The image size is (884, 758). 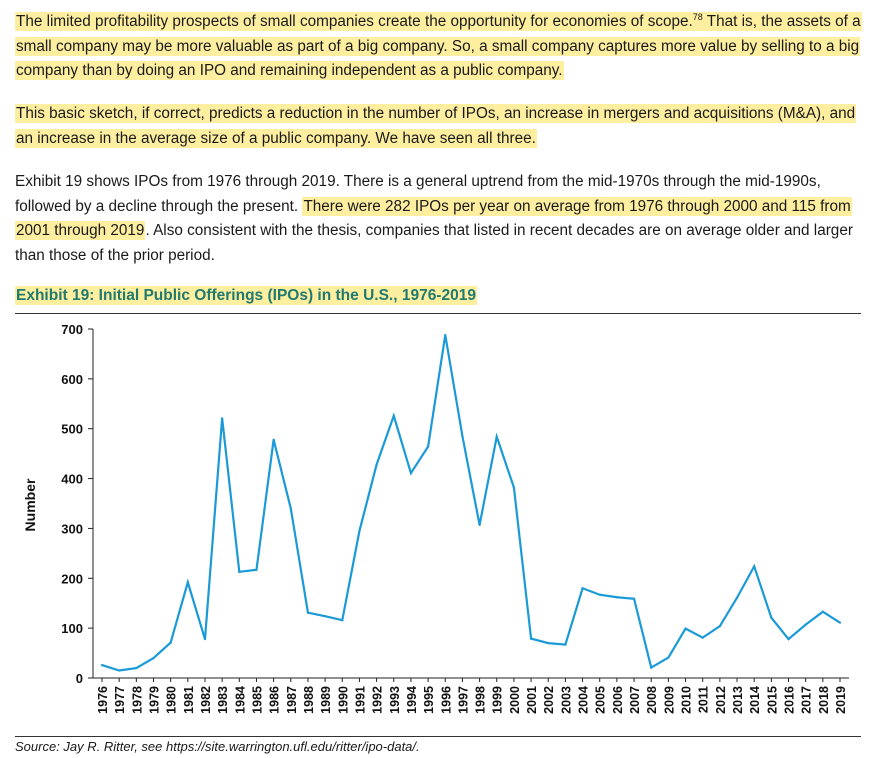 I want to click on x-tick-label: 1991, so click(x=360, y=700).